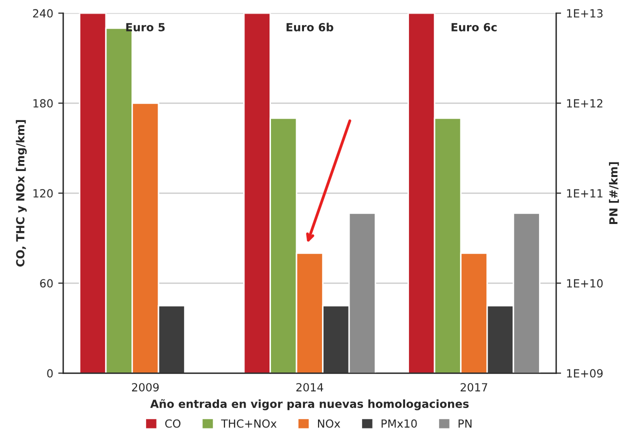 Image resolution: width=632 pixels, height=439 pixels. Describe the element at coordinates (474, 387) in the screenshot. I see `x-tick-label: 2017` at that location.